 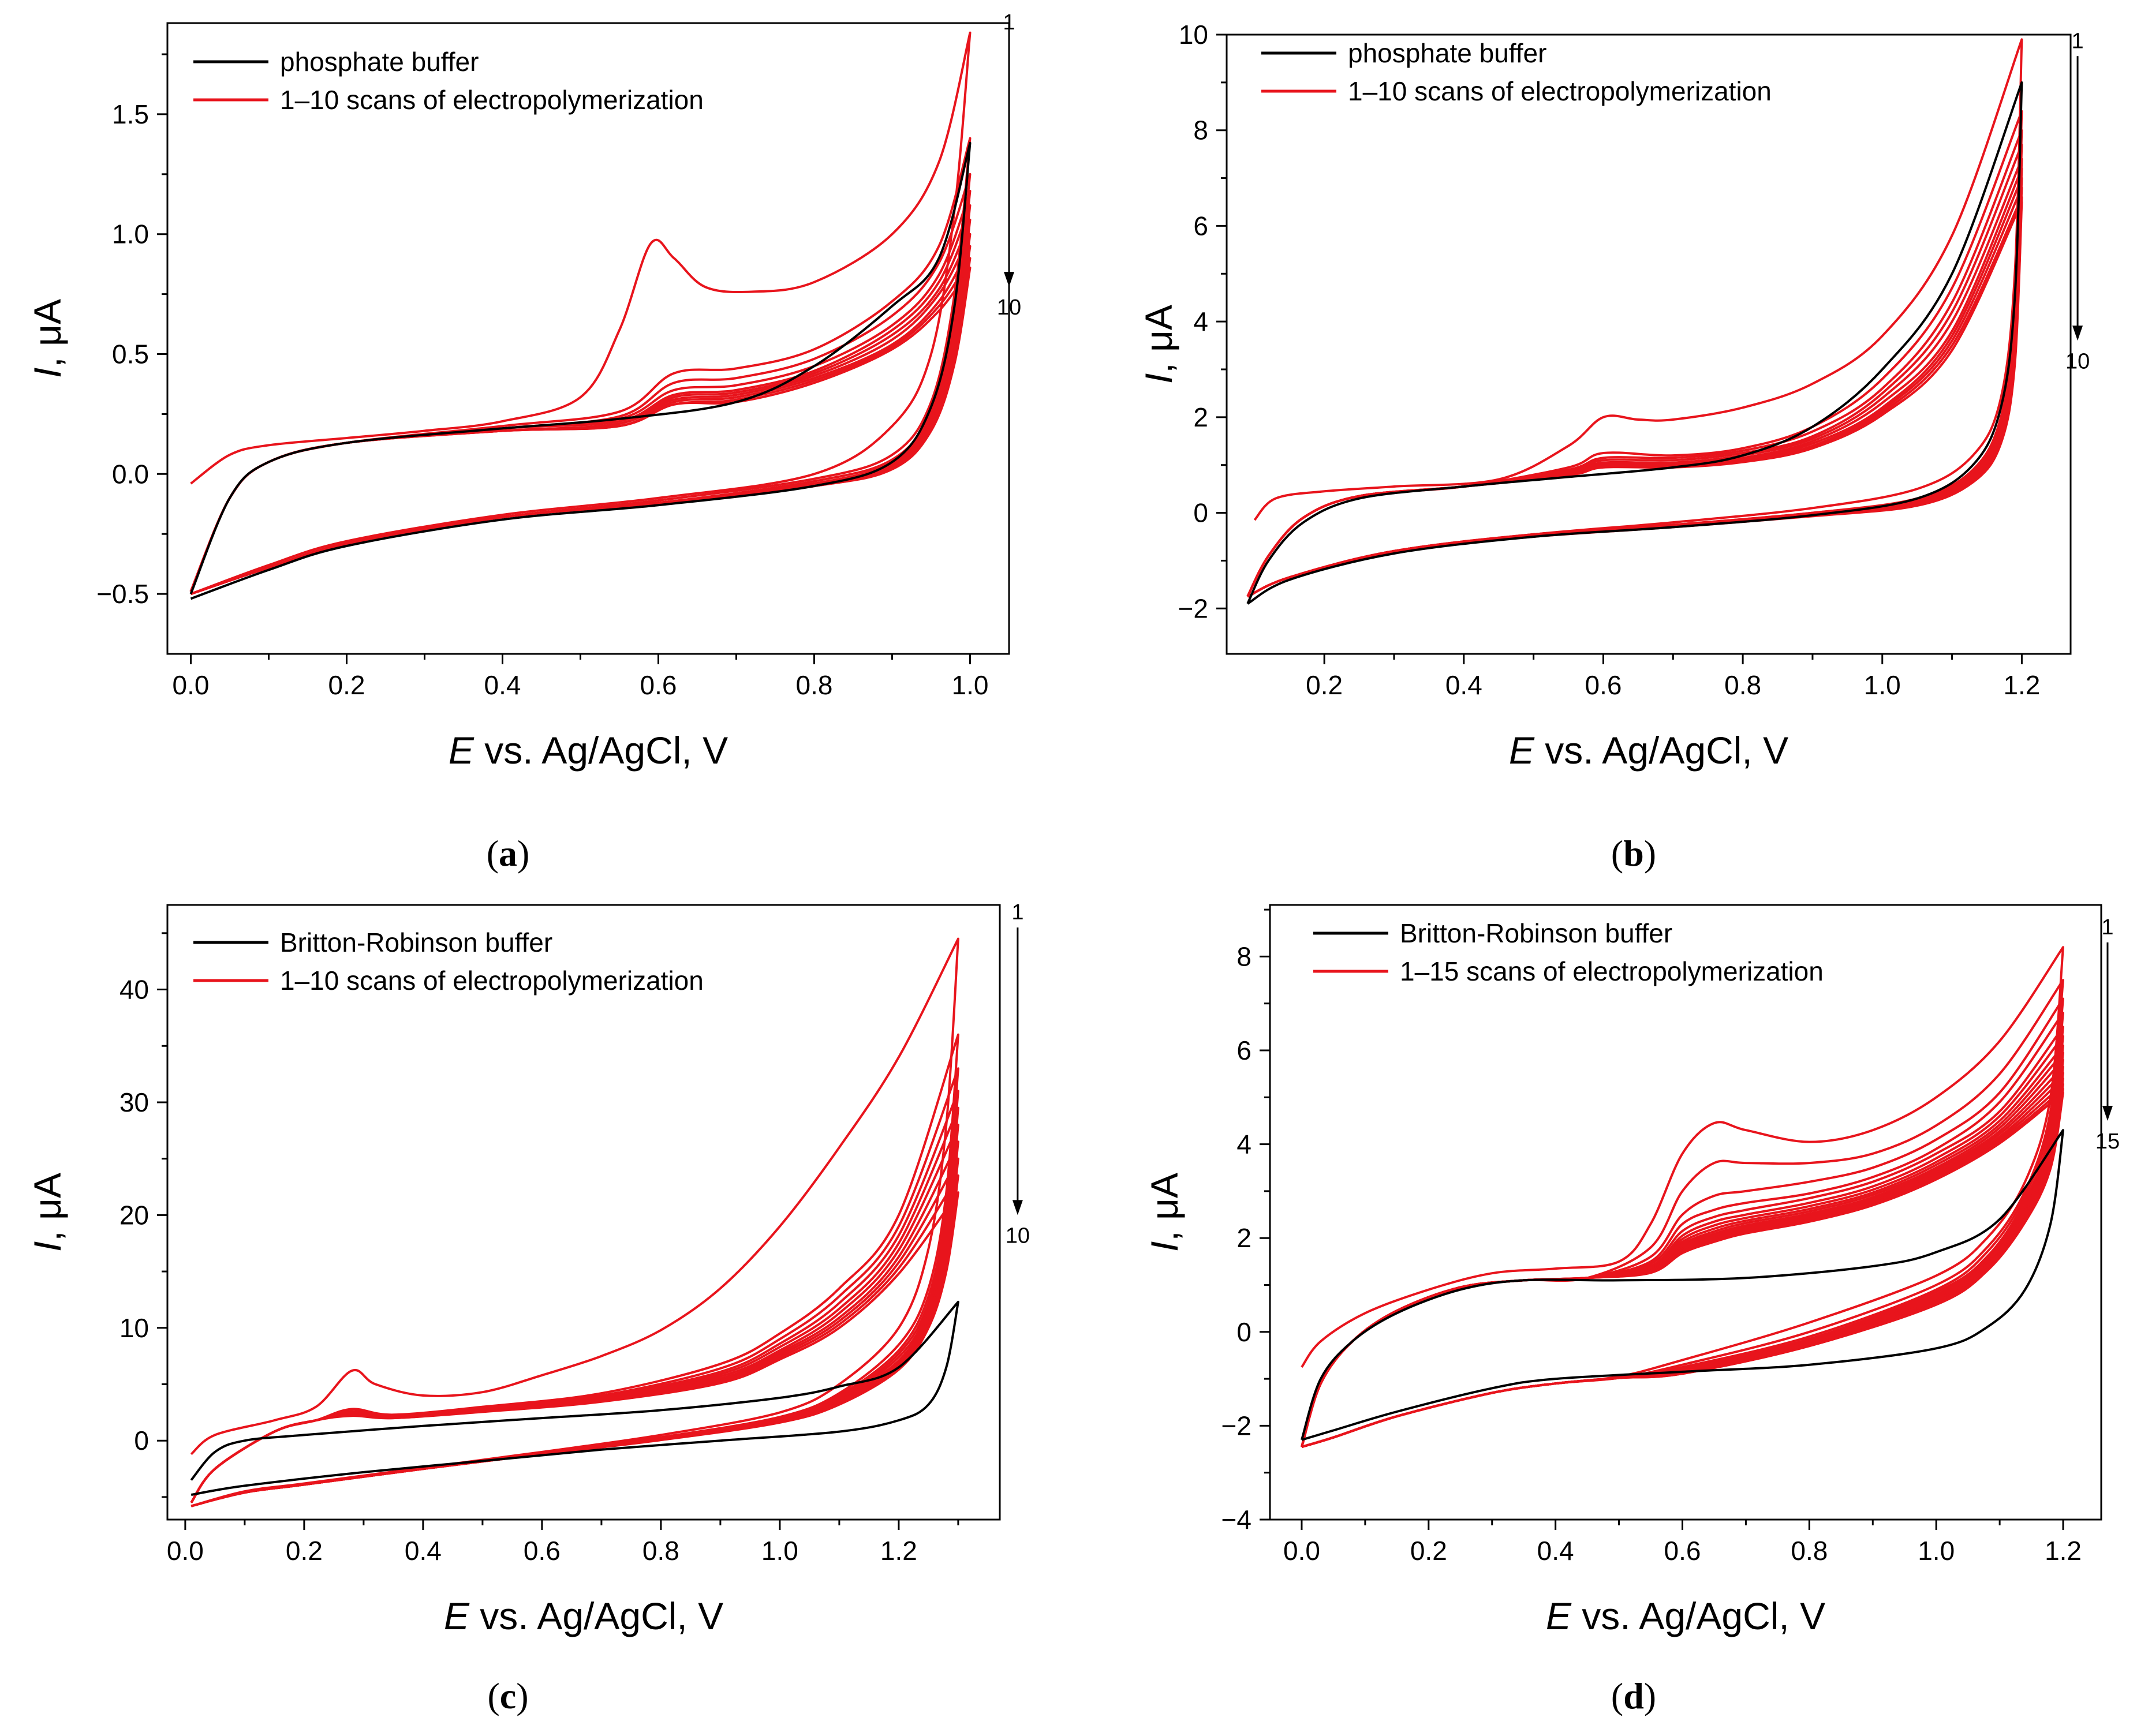 What do you see at coordinates (1200, 417) in the screenshot?
I see `panel-b-ytick-label-2: 2` at bounding box center [1200, 417].